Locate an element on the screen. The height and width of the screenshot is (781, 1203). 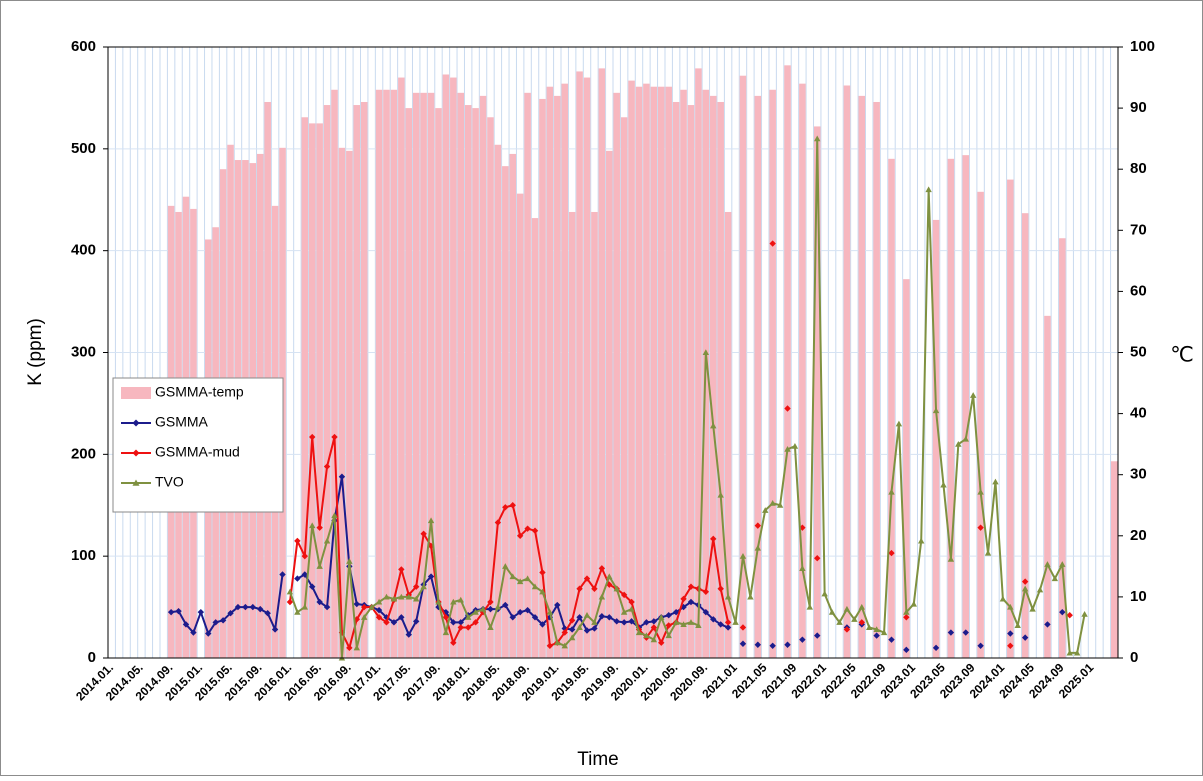
y-tick-label: 500 is located at coordinates (83, 148).